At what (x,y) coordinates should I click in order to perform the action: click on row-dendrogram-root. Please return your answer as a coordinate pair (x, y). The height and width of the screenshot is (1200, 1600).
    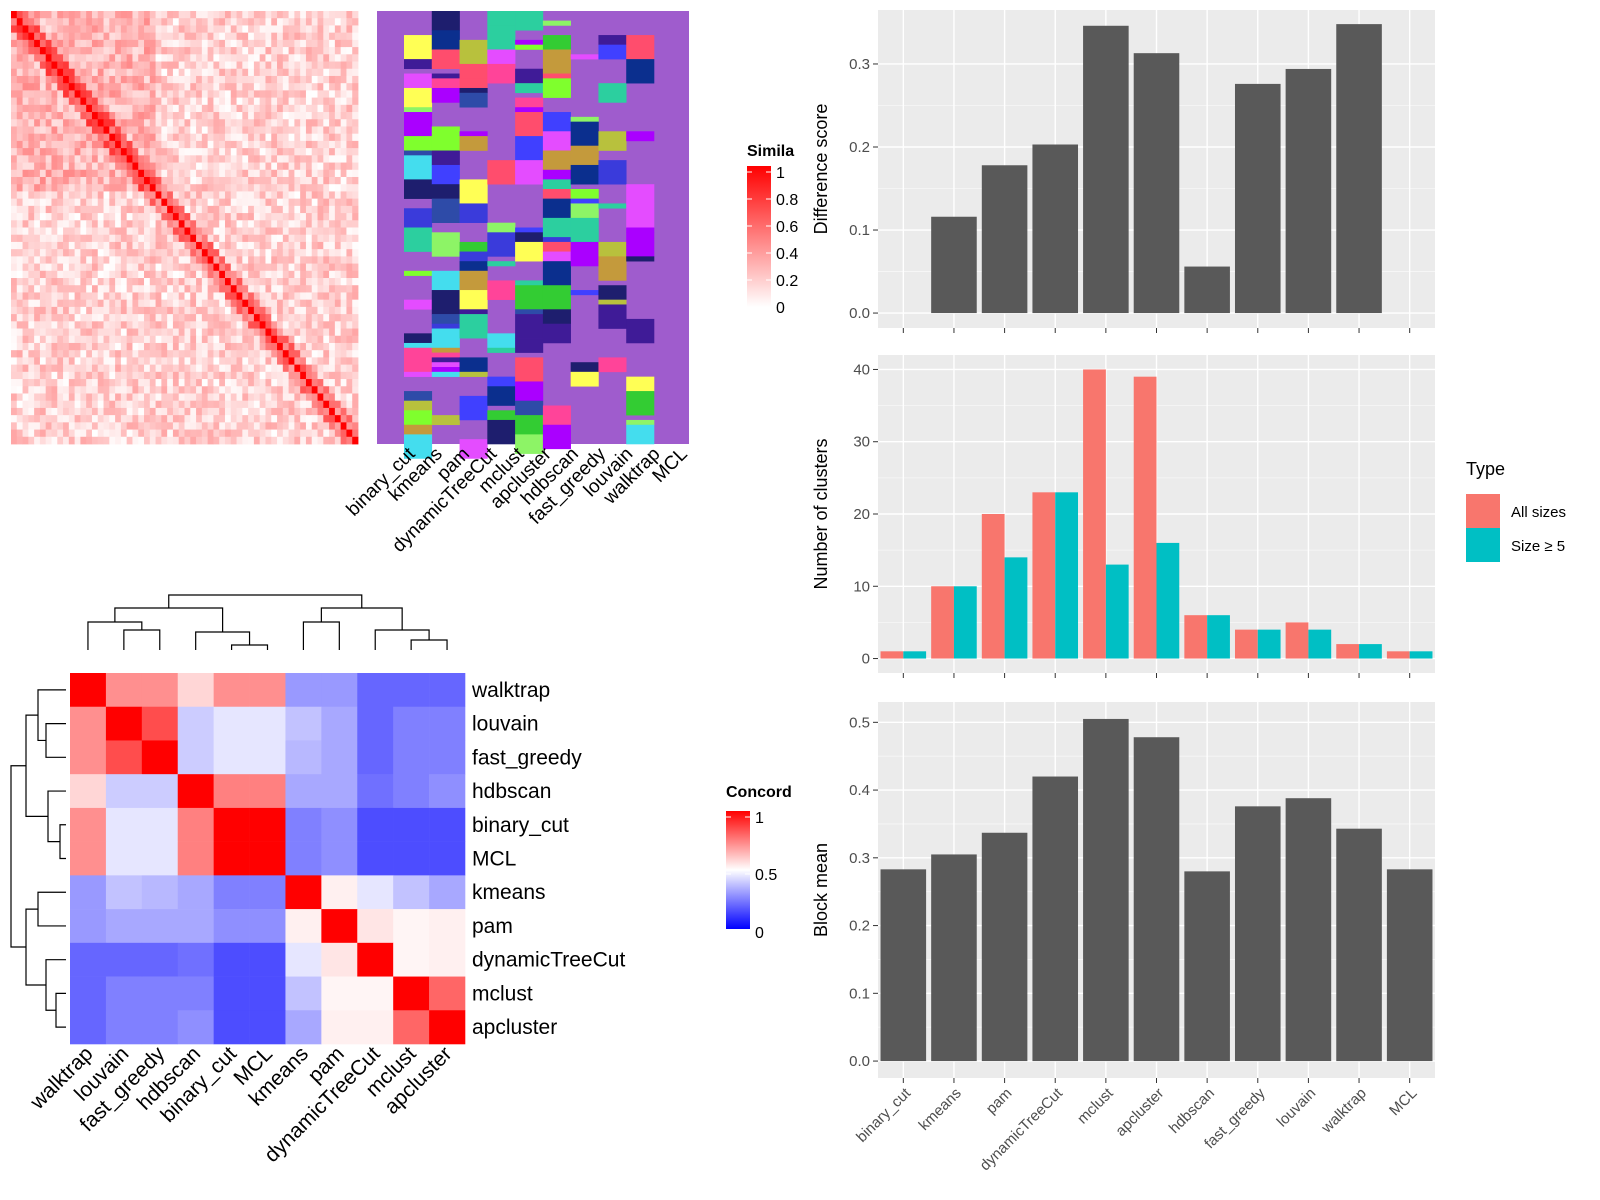
    Looking at the image, I should click on (18, 856).